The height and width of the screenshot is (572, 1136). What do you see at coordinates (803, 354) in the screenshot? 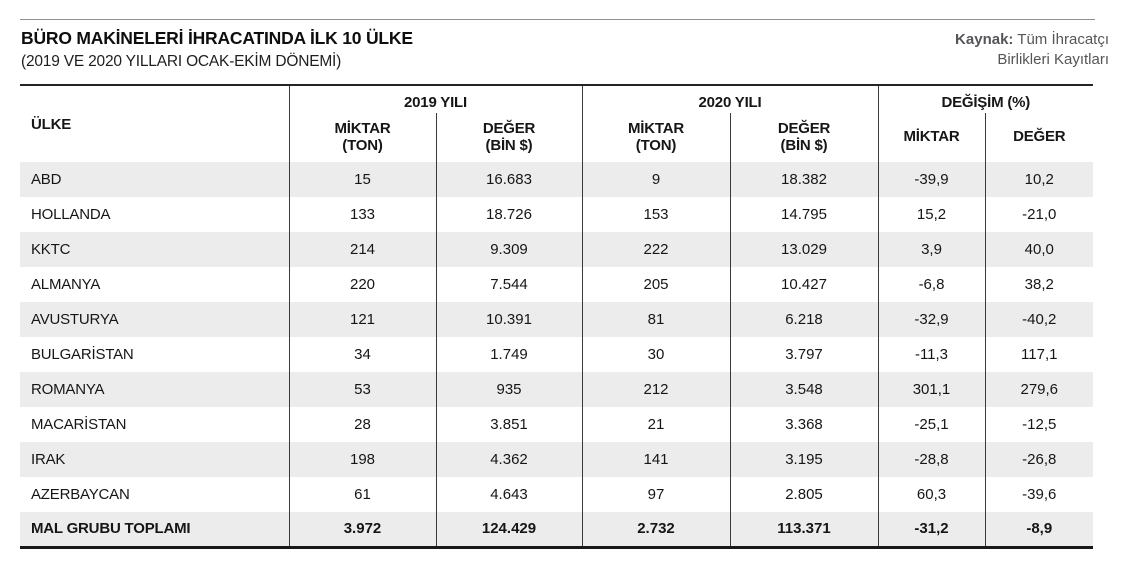
I see `val-2020-cell: 3.797` at bounding box center [803, 354].